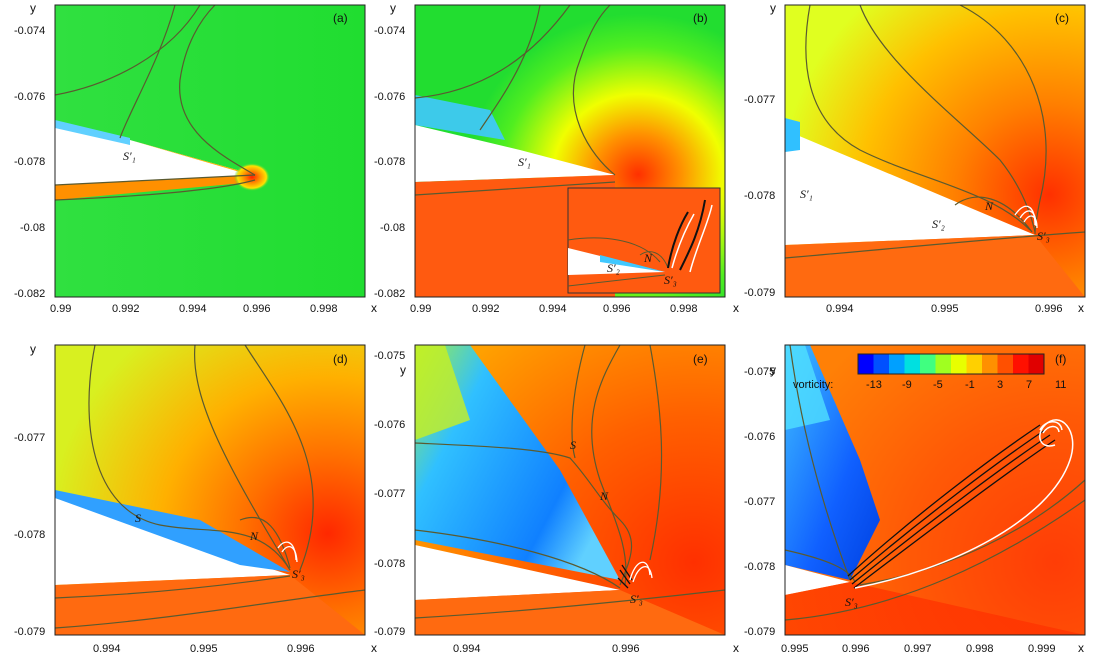  I want to click on colorbar: vorticity: -13 -9 -5 -1 3 7 11, so click(929, 372).